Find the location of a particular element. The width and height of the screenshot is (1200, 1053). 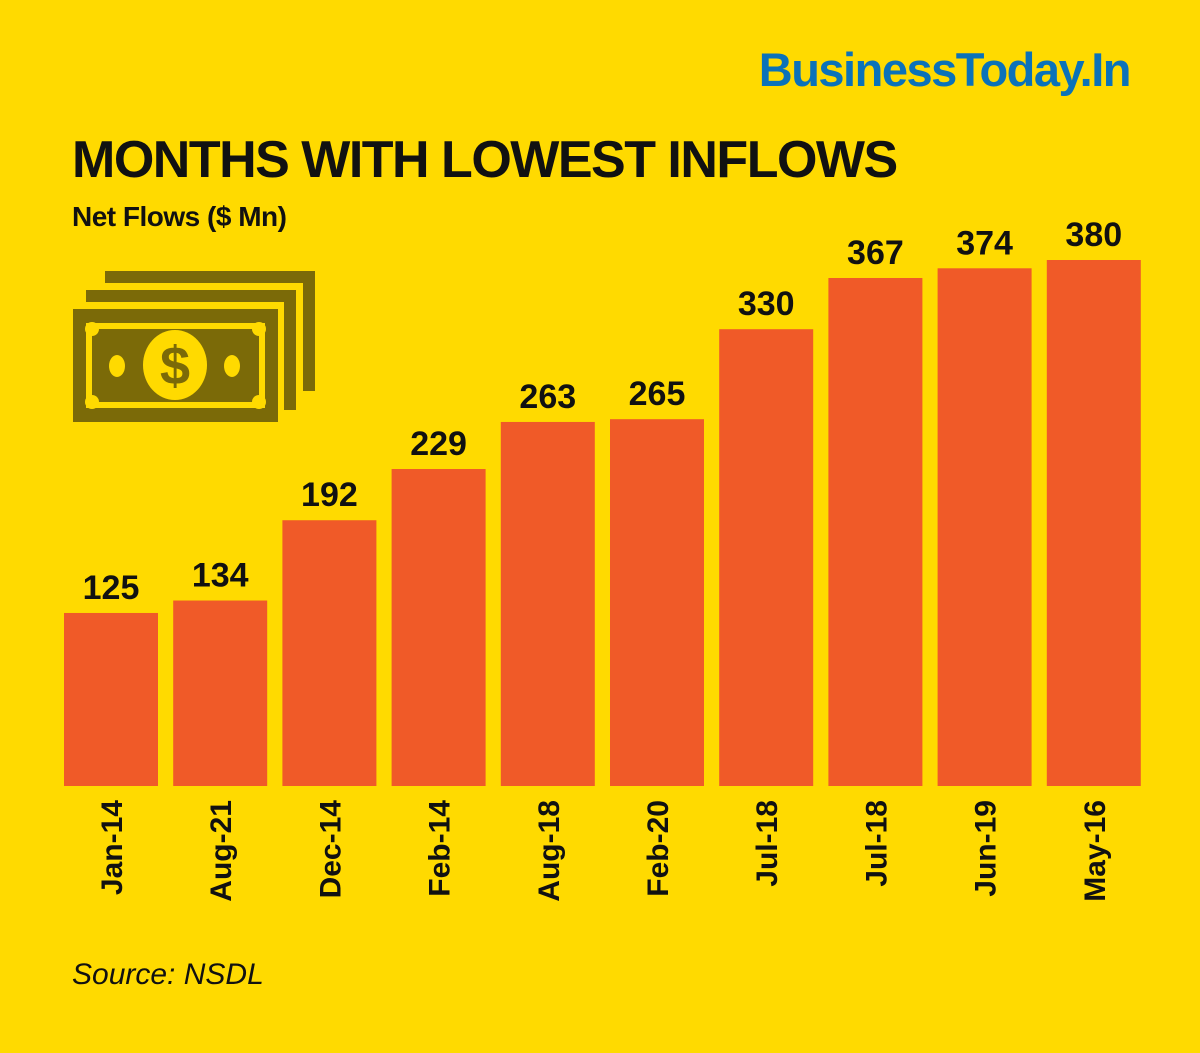

data-label: 380 is located at coordinates (1093, 235).